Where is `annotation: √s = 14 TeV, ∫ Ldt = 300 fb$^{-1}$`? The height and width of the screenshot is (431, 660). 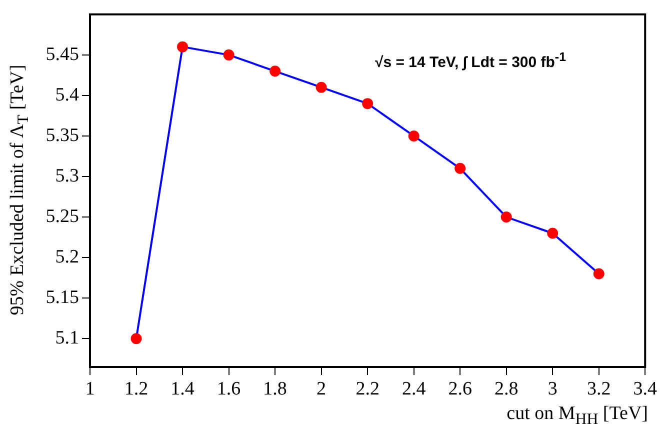
annotation: √s = 14 TeV, ∫ Ldt = 300 fb$^{-1}$ is located at coordinates (470, 60).